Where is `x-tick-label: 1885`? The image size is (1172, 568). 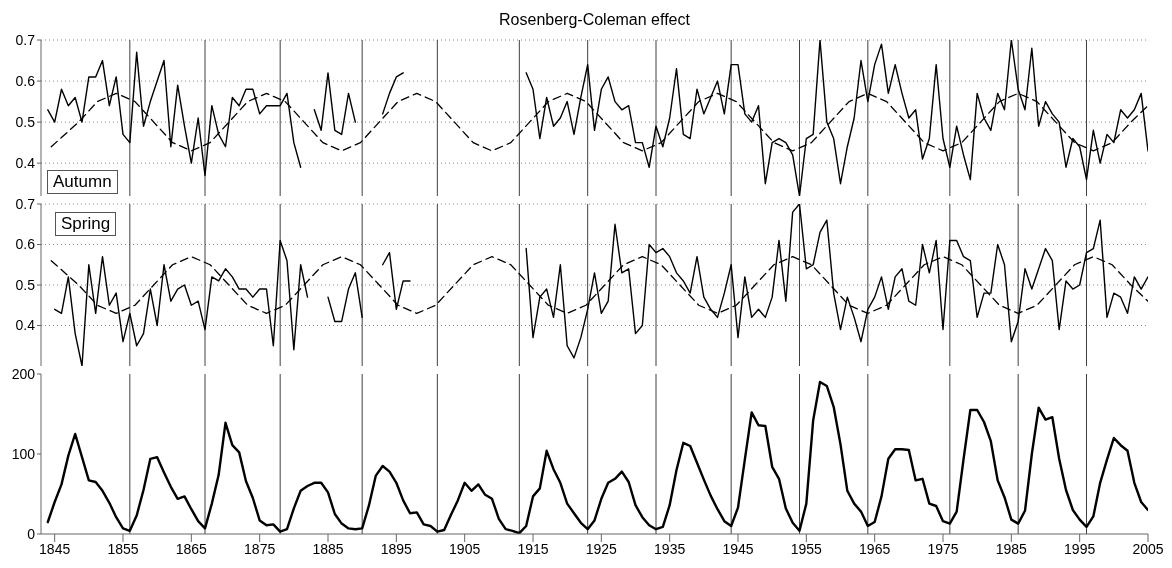
x-tick-label: 1885 is located at coordinates (328, 548).